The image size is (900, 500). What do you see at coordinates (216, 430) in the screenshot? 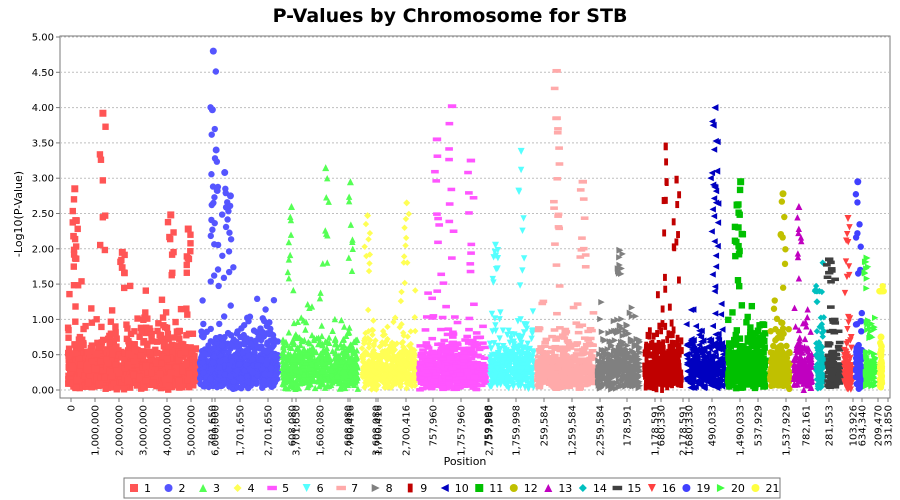
I see `x-tick-label: 6,000,000` at bounding box center [216, 430].